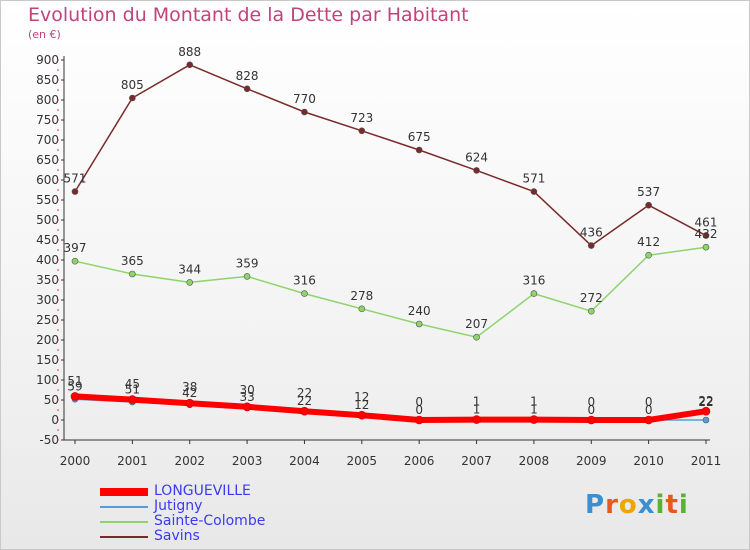  I want to click on legend-item: Sainte-Colombe, so click(210, 521).